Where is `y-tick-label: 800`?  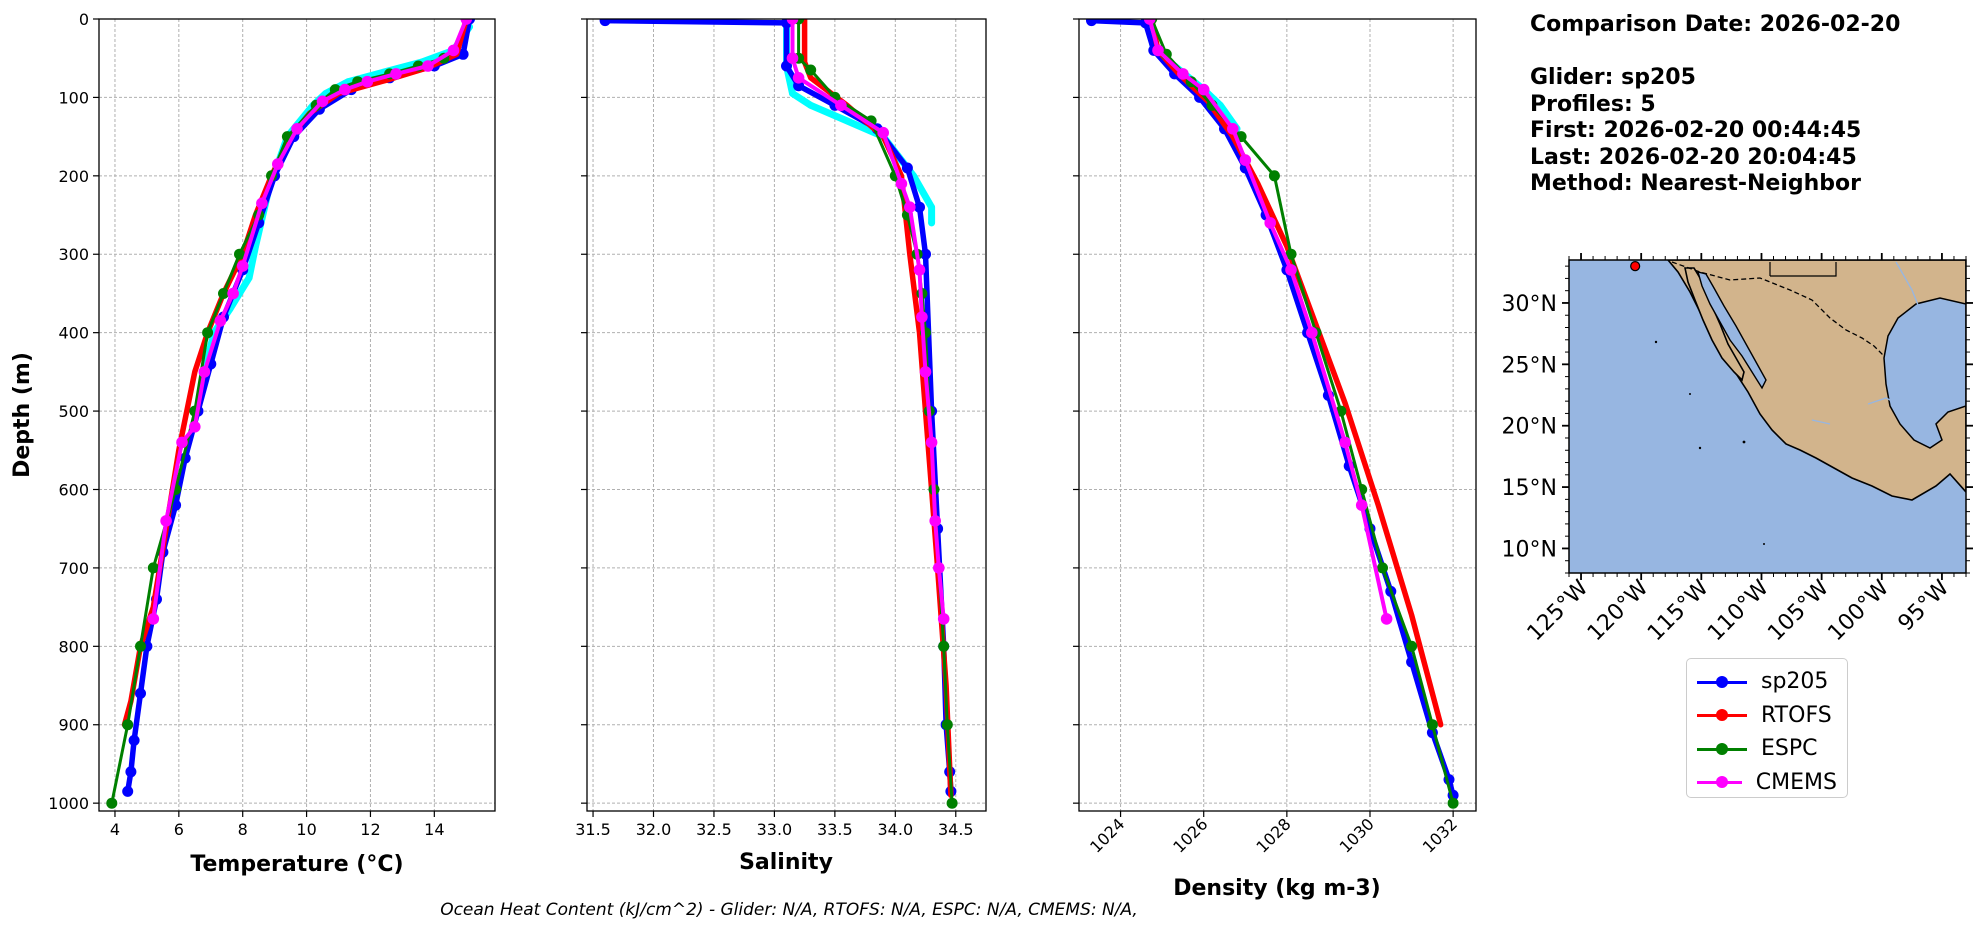
y-tick-label: 800 is located at coordinates (73, 646).